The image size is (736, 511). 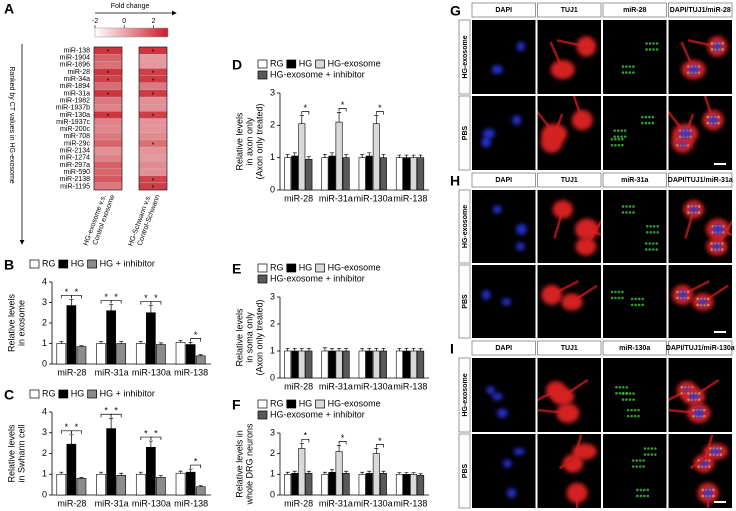 What do you see at coordinates (317, 278) in the screenshot?
I see `legend-label: HG-exosome + inhibitor` at bounding box center [317, 278].